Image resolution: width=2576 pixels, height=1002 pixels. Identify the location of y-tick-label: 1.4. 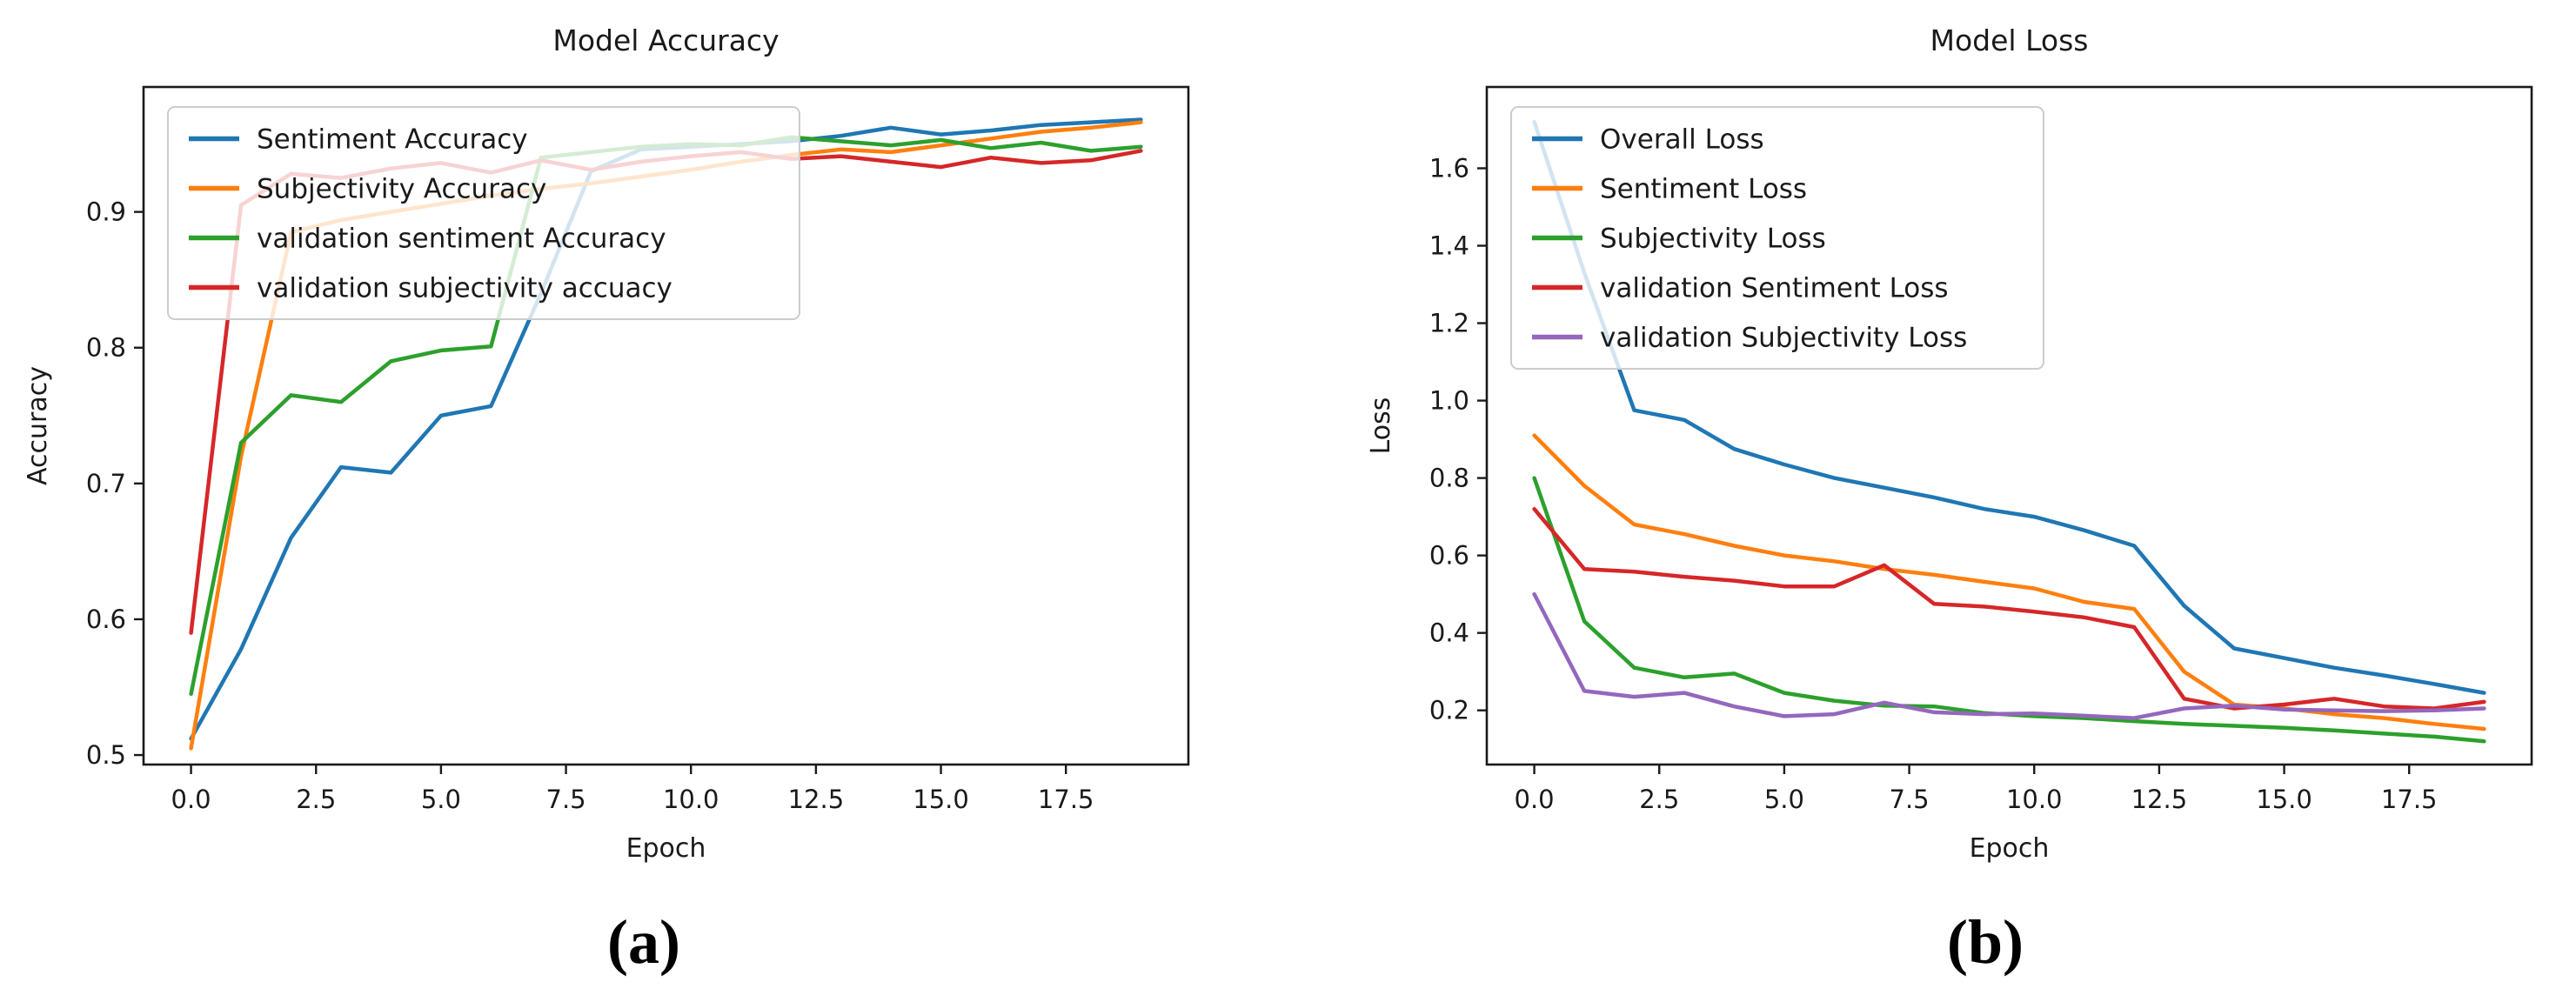
(1449, 246).